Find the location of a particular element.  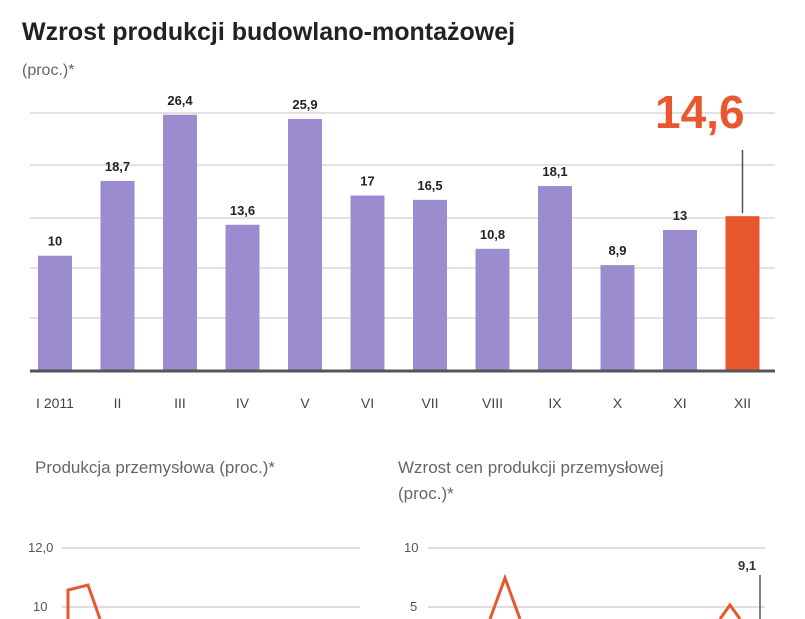

data-label: 13,6 is located at coordinates (242, 210).